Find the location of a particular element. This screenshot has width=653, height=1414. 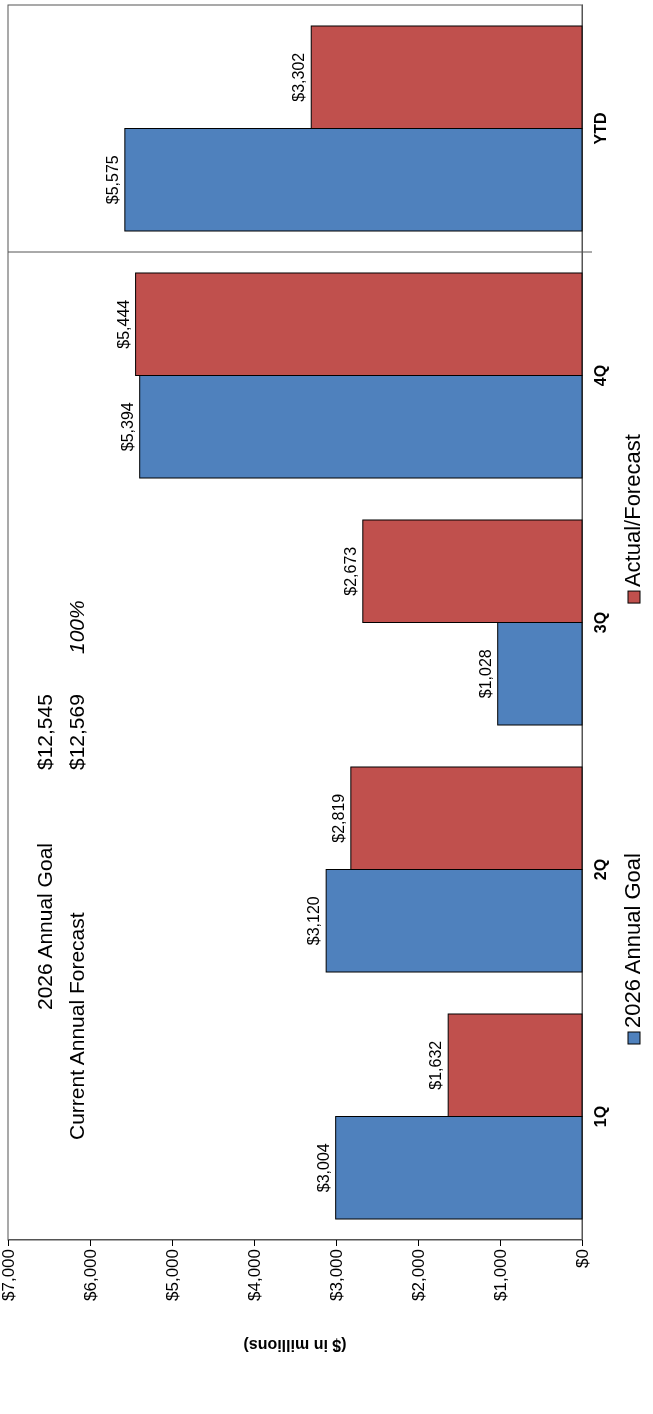

y-tick-label: 3Q is located at coordinates (600, 622).